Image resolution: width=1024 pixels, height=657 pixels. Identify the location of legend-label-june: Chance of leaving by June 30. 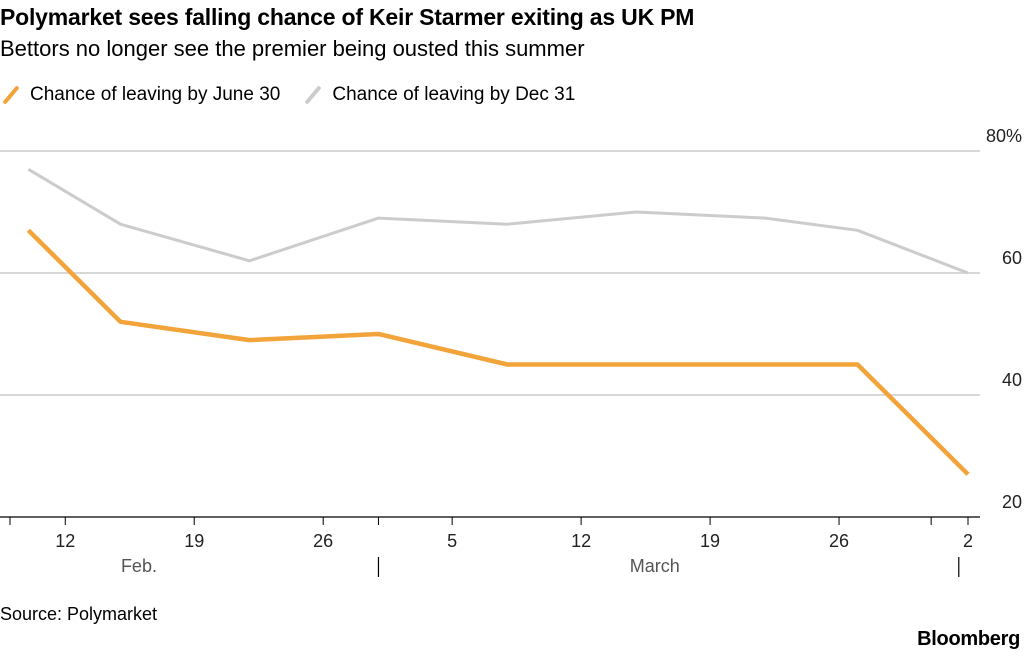
(155, 94).